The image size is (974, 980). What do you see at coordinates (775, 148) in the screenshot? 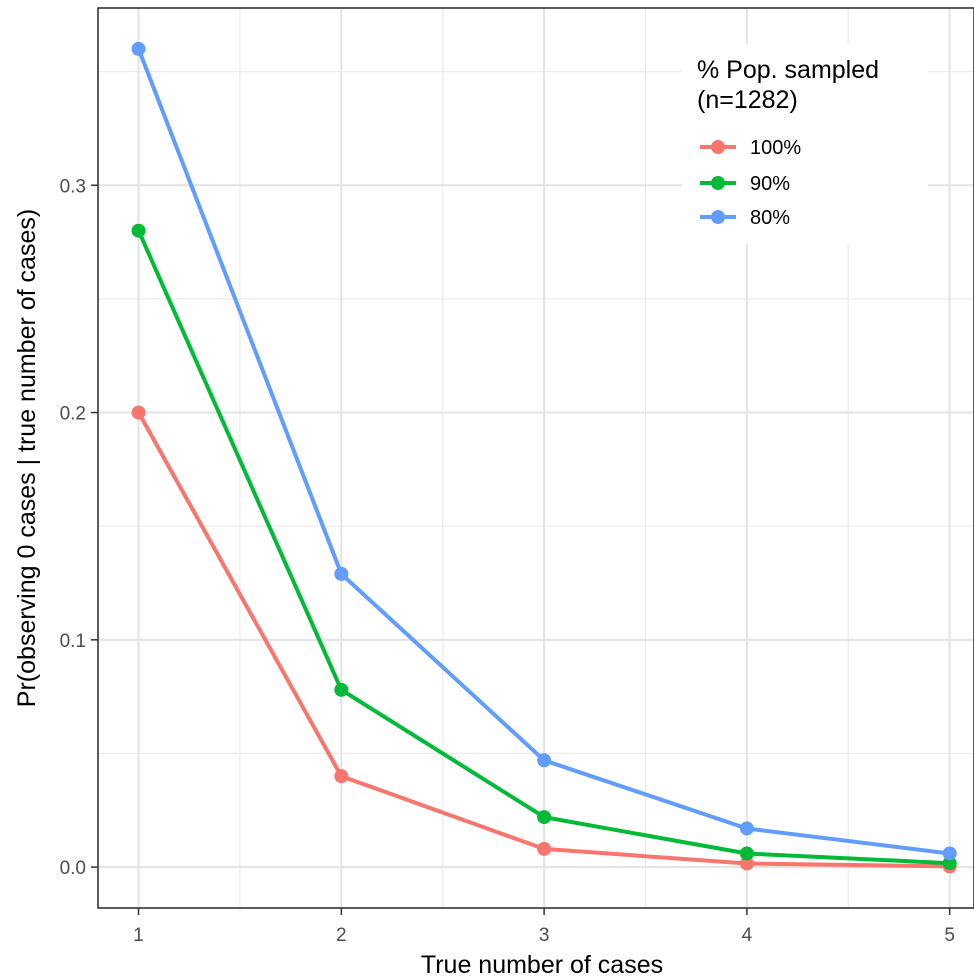
I see `legend-label-100: 100%` at bounding box center [775, 148].